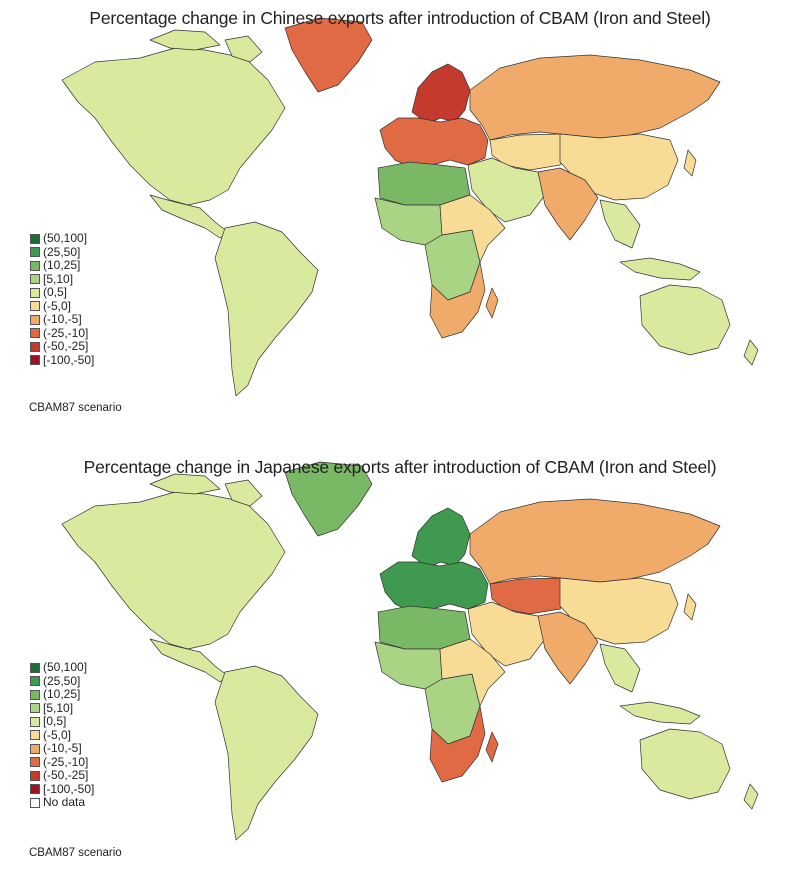 This screenshot has height=873, width=800. What do you see at coordinates (266, 753) in the screenshot?
I see `region-south-america` at bounding box center [266, 753].